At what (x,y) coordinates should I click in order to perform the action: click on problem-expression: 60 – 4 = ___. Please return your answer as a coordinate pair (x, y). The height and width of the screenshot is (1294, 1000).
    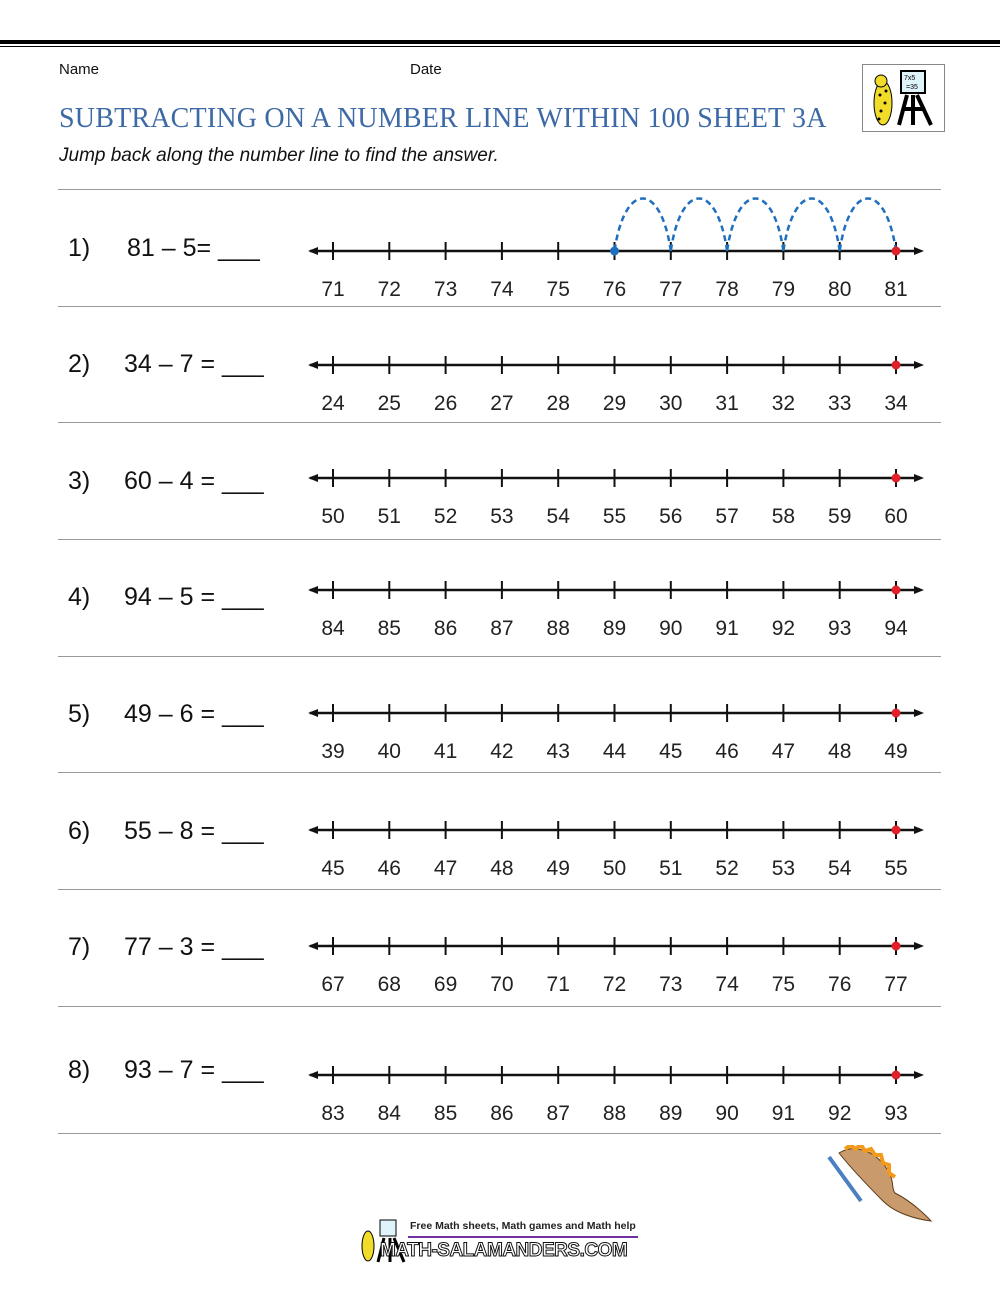
    Looking at the image, I should click on (194, 481).